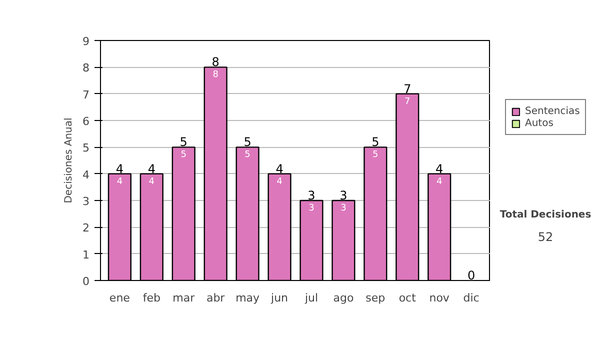  I want to click on y-axis-title: Decisiones Anual, so click(69, 161).